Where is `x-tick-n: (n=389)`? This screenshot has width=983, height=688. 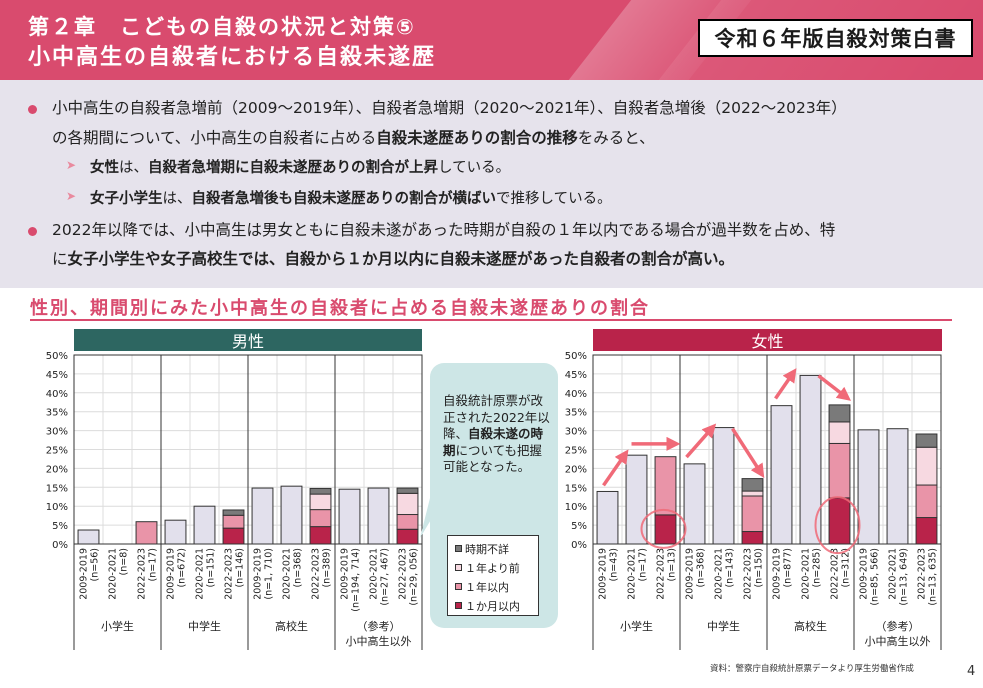 x-tick-n: (n=389) is located at coordinates (327, 568).